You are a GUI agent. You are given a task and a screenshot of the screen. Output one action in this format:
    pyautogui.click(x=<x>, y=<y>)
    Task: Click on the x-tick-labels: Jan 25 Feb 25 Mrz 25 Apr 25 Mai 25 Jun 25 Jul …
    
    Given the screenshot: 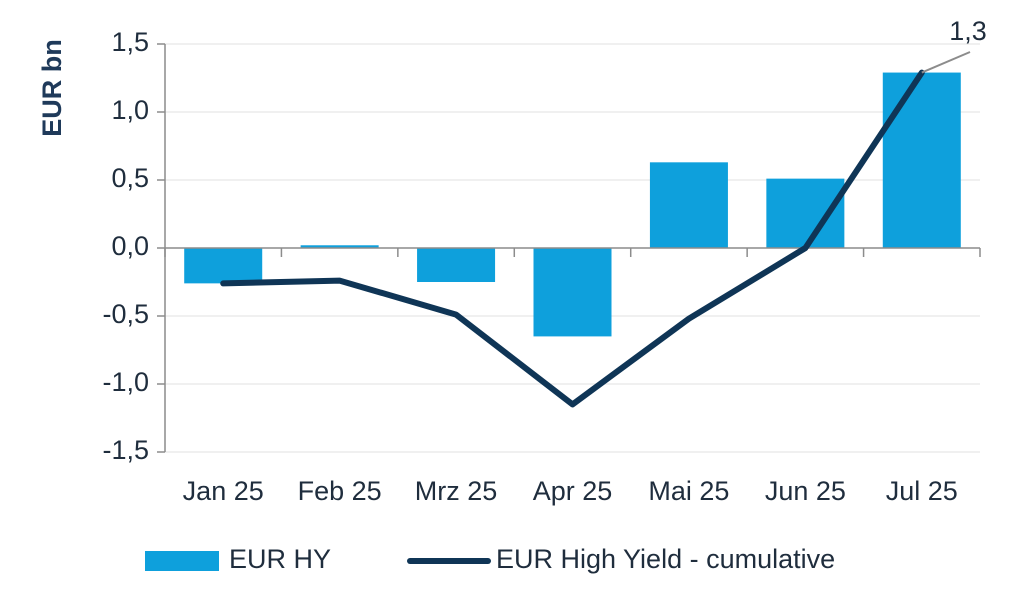 What is the action you would take?
    pyautogui.click(x=570, y=491)
    